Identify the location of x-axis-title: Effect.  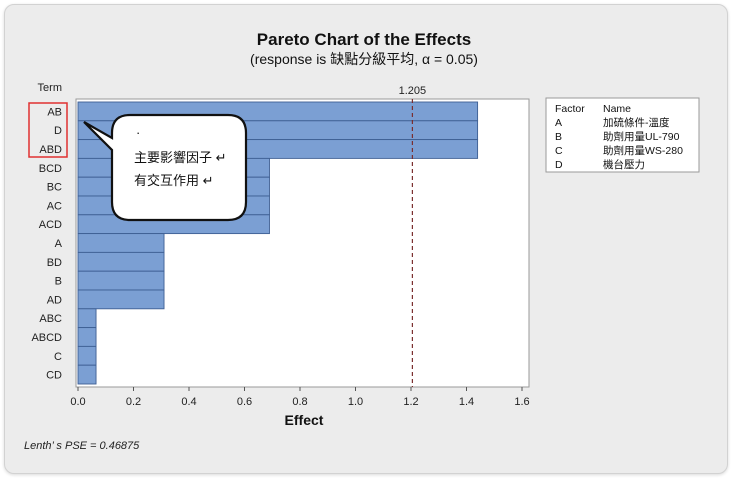
(304, 420).